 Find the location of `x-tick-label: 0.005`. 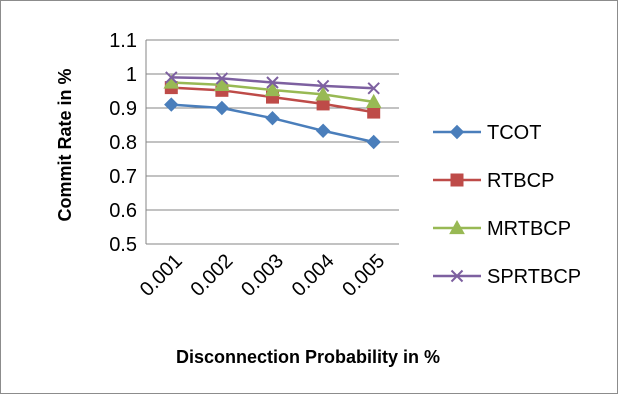

x-tick-label: 0.005 is located at coordinates (363, 275).